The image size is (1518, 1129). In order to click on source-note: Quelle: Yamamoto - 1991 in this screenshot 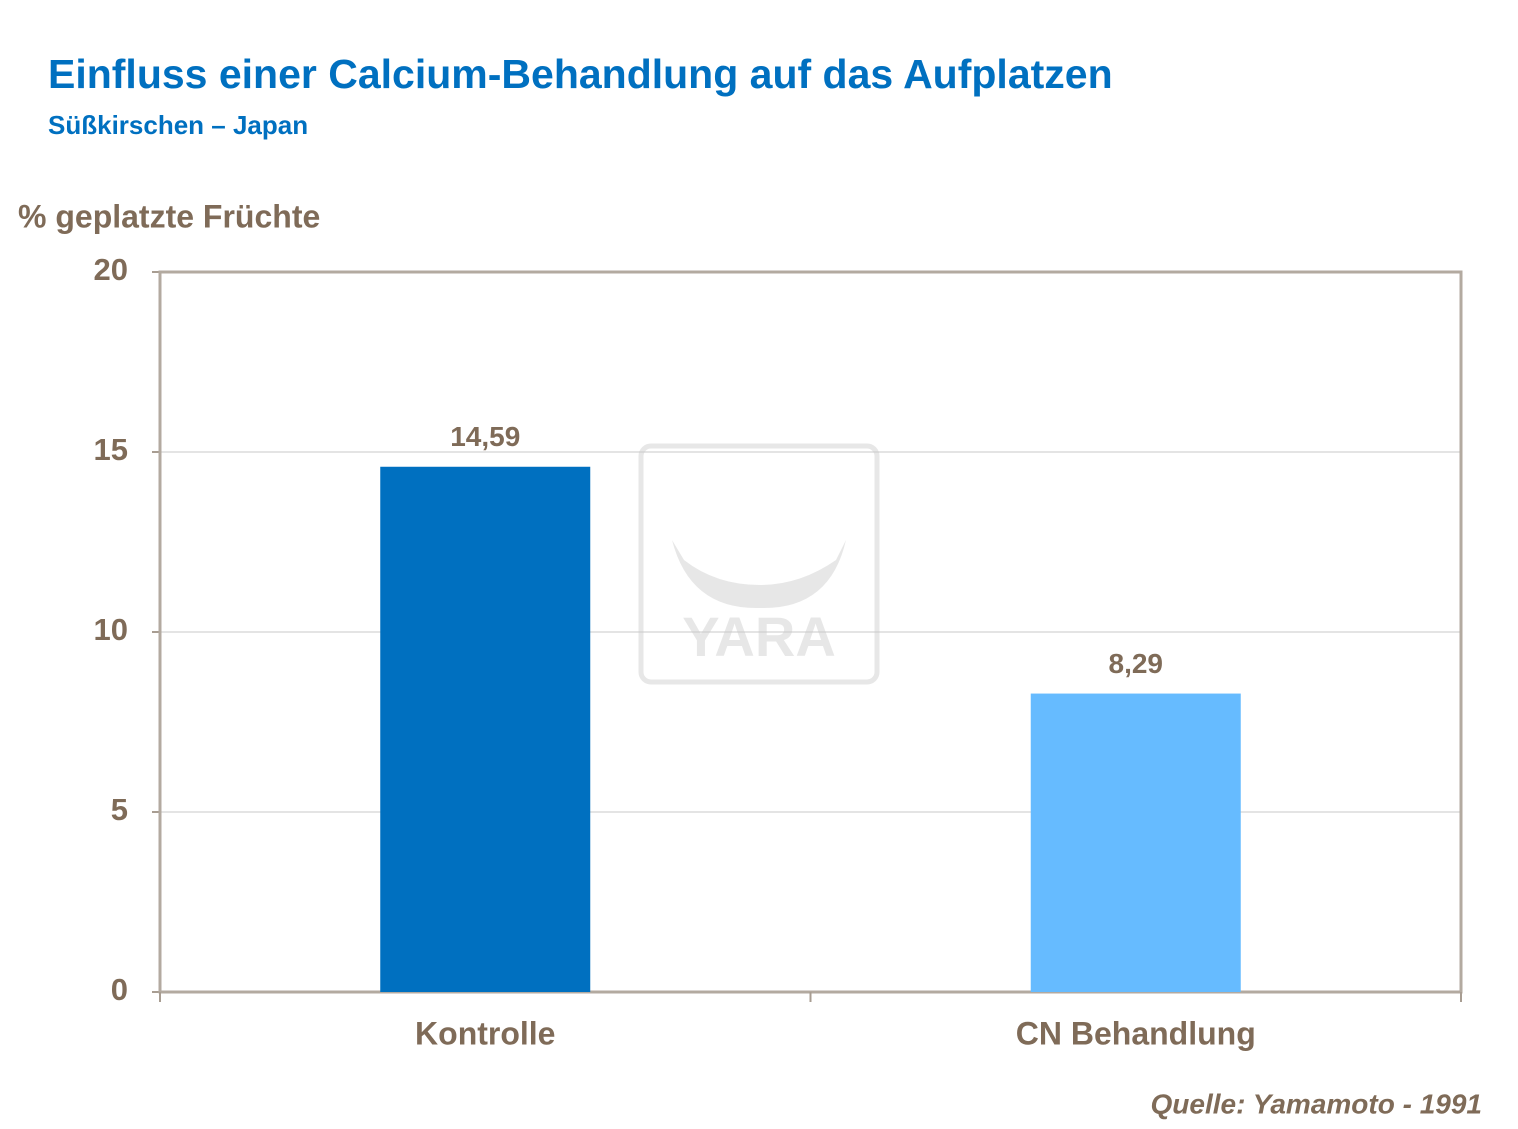, I will do `click(1316, 1103)`.